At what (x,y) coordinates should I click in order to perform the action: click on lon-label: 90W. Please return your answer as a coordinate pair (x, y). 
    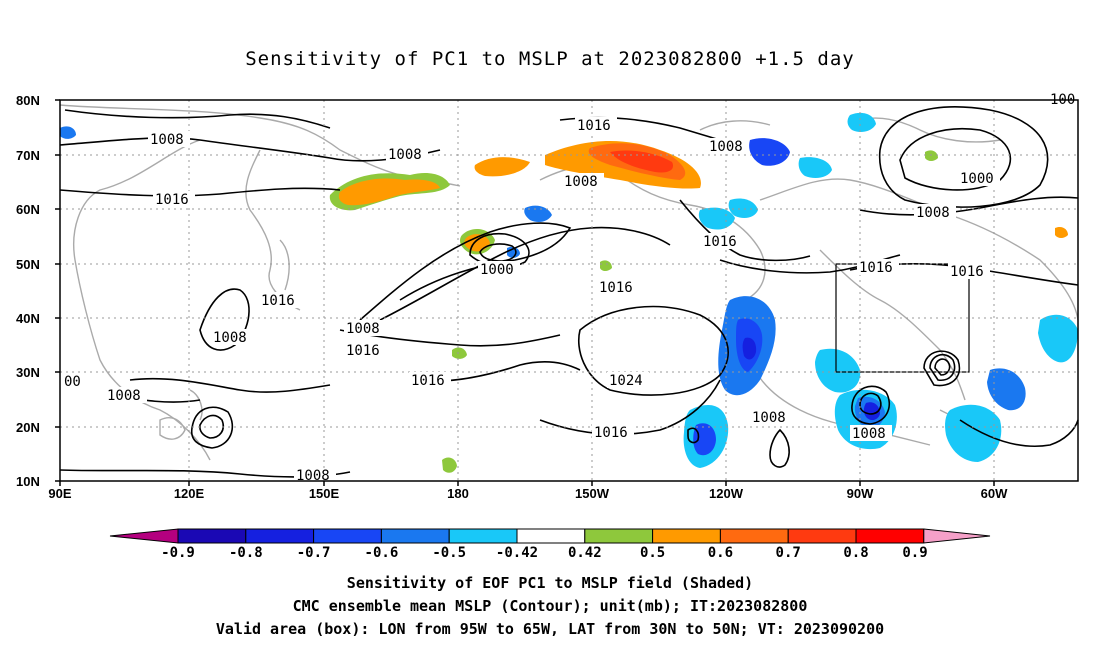
    Looking at the image, I should click on (860, 493).